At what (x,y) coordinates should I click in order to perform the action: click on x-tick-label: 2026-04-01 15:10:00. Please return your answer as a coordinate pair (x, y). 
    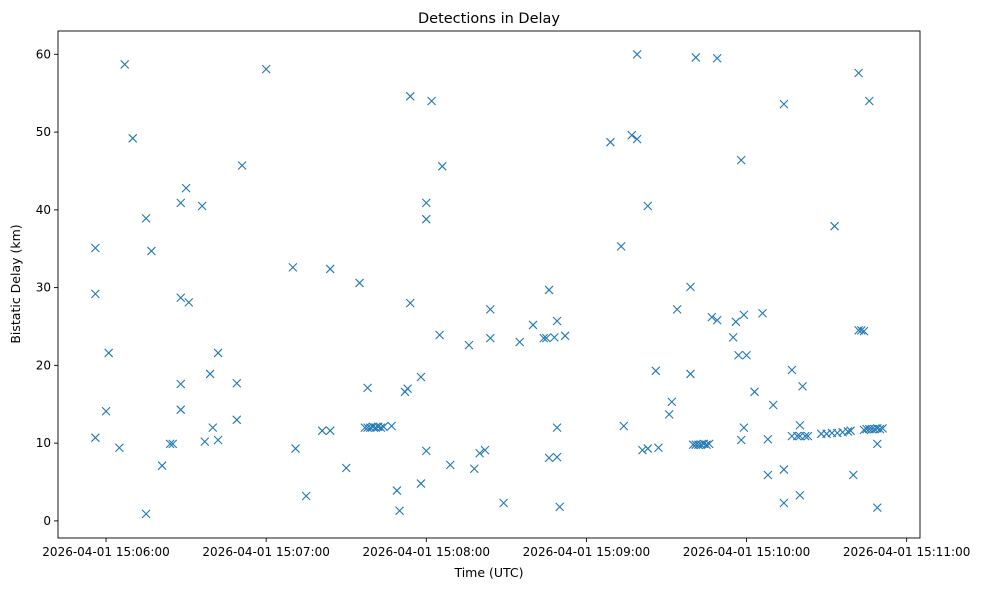
    Looking at the image, I should click on (746, 552).